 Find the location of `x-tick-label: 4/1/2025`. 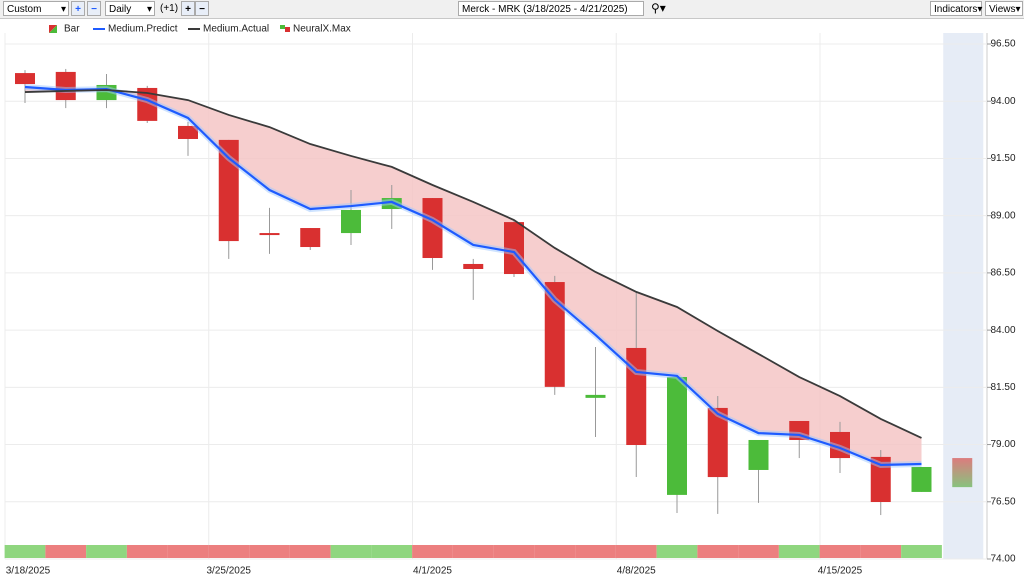

x-tick-label: 4/1/2025 is located at coordinates (432, 571).